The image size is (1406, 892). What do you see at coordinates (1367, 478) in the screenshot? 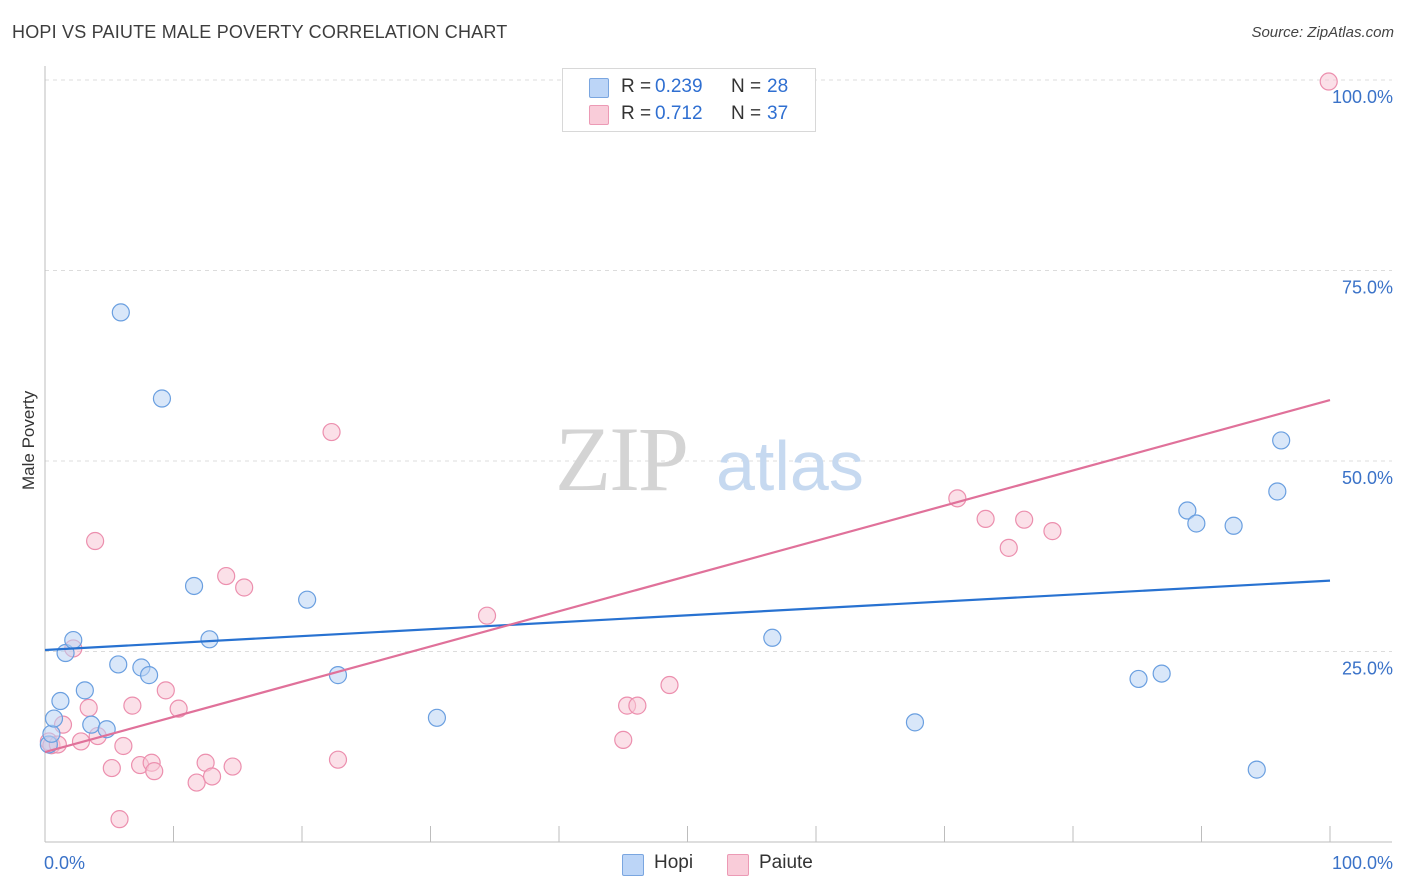
I see `y-tick-label: 50.0%` at bounding box center [1367, 478].